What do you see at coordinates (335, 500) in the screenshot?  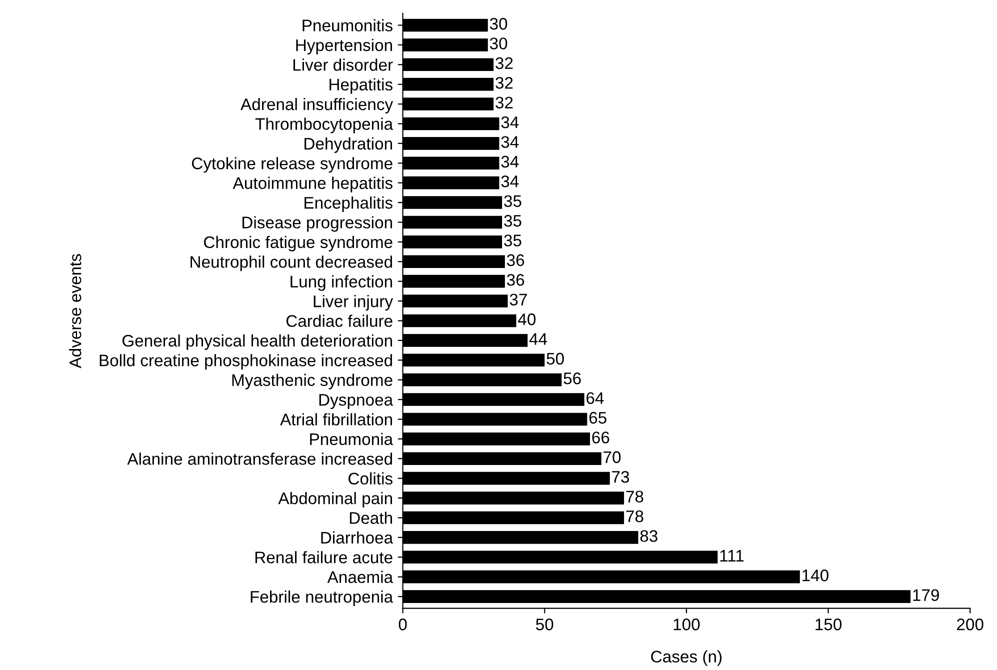 I see `y-tick-label: Abdominal pain` at bounding box center [335, 500].